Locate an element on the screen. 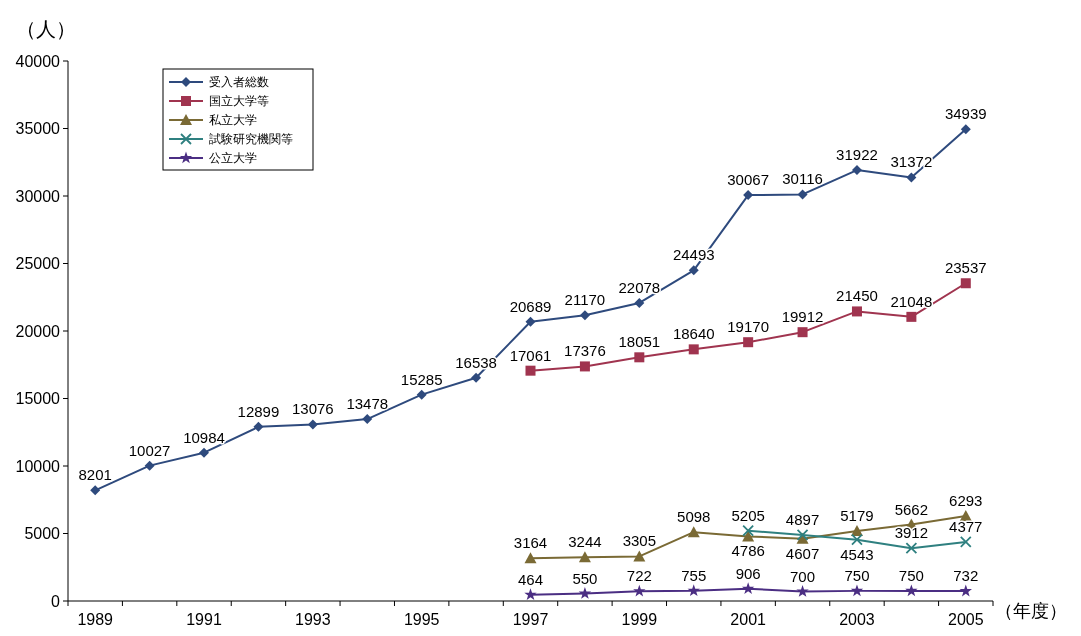 The image size is (1081, 636). x-tick-label: 1989 is located at coordinates (95, 619).